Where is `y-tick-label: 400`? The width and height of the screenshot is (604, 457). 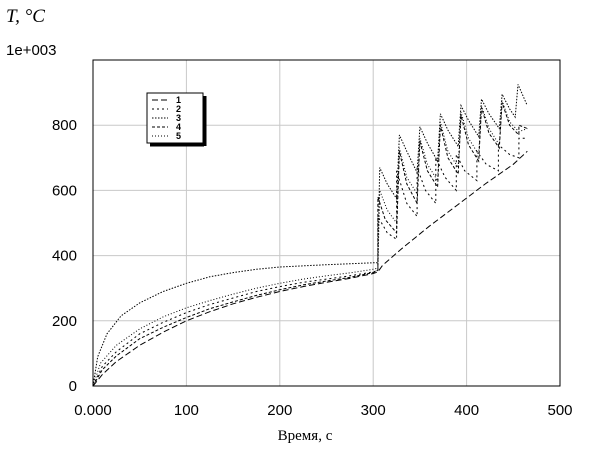 y-tick-label: 400 is located at coordinates (64, 256).